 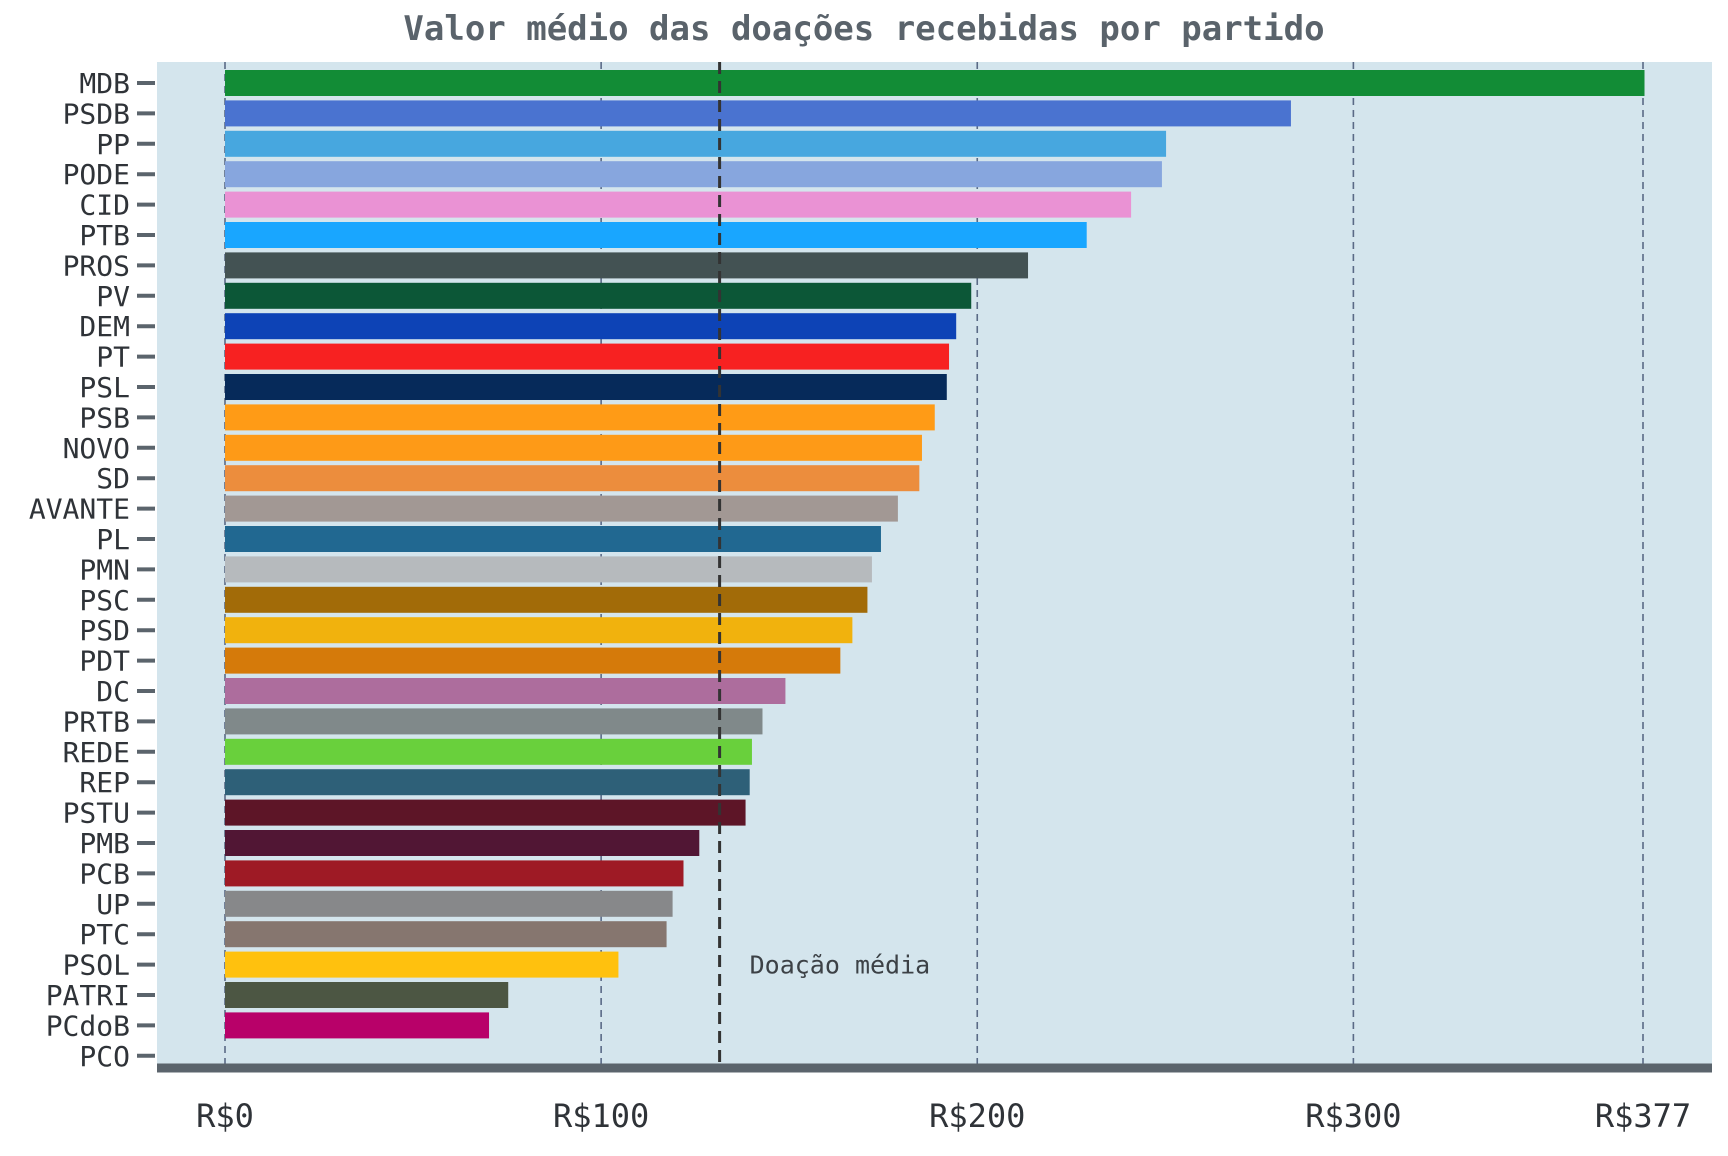 I want to click on category-label: PT, so click(x=113, y=357).